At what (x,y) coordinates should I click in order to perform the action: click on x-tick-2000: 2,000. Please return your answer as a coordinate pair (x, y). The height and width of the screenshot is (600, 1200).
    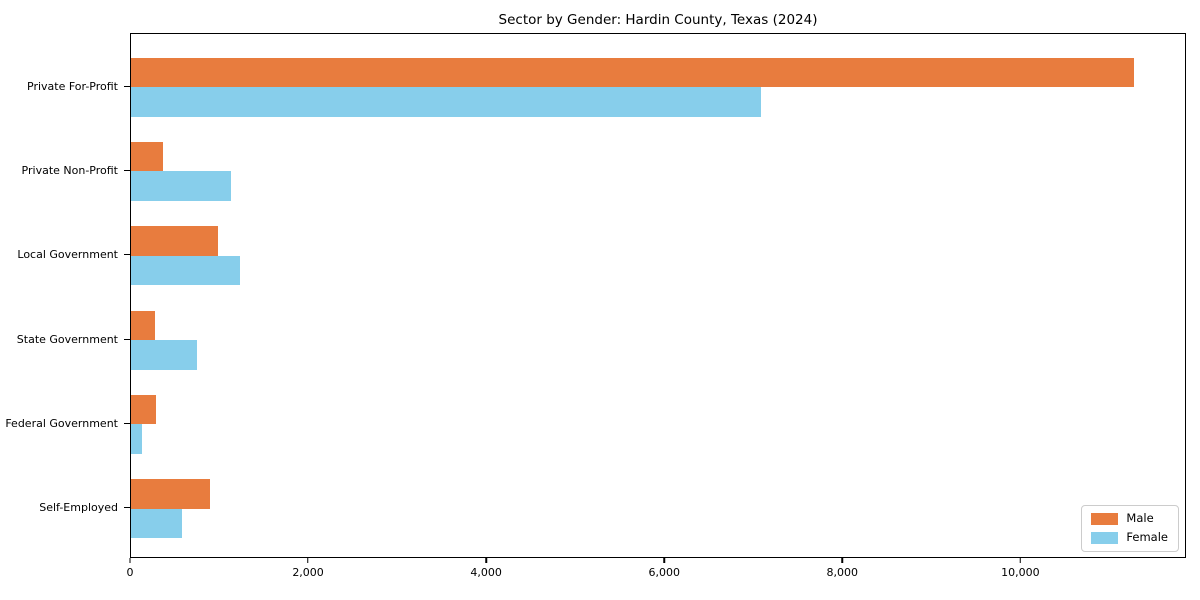
    Looking at the image, I should click on (308, 568).